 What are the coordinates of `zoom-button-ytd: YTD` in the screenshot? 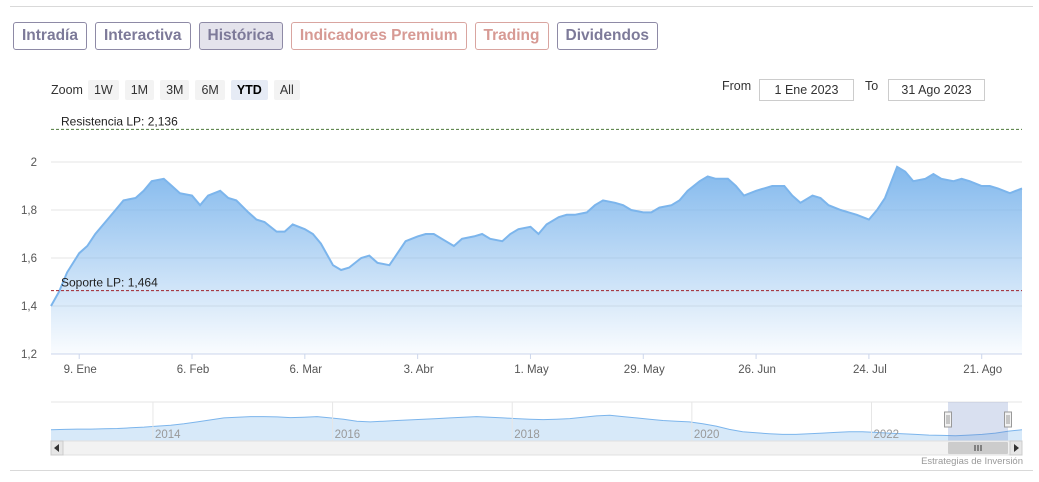 It's located at (249, 90).